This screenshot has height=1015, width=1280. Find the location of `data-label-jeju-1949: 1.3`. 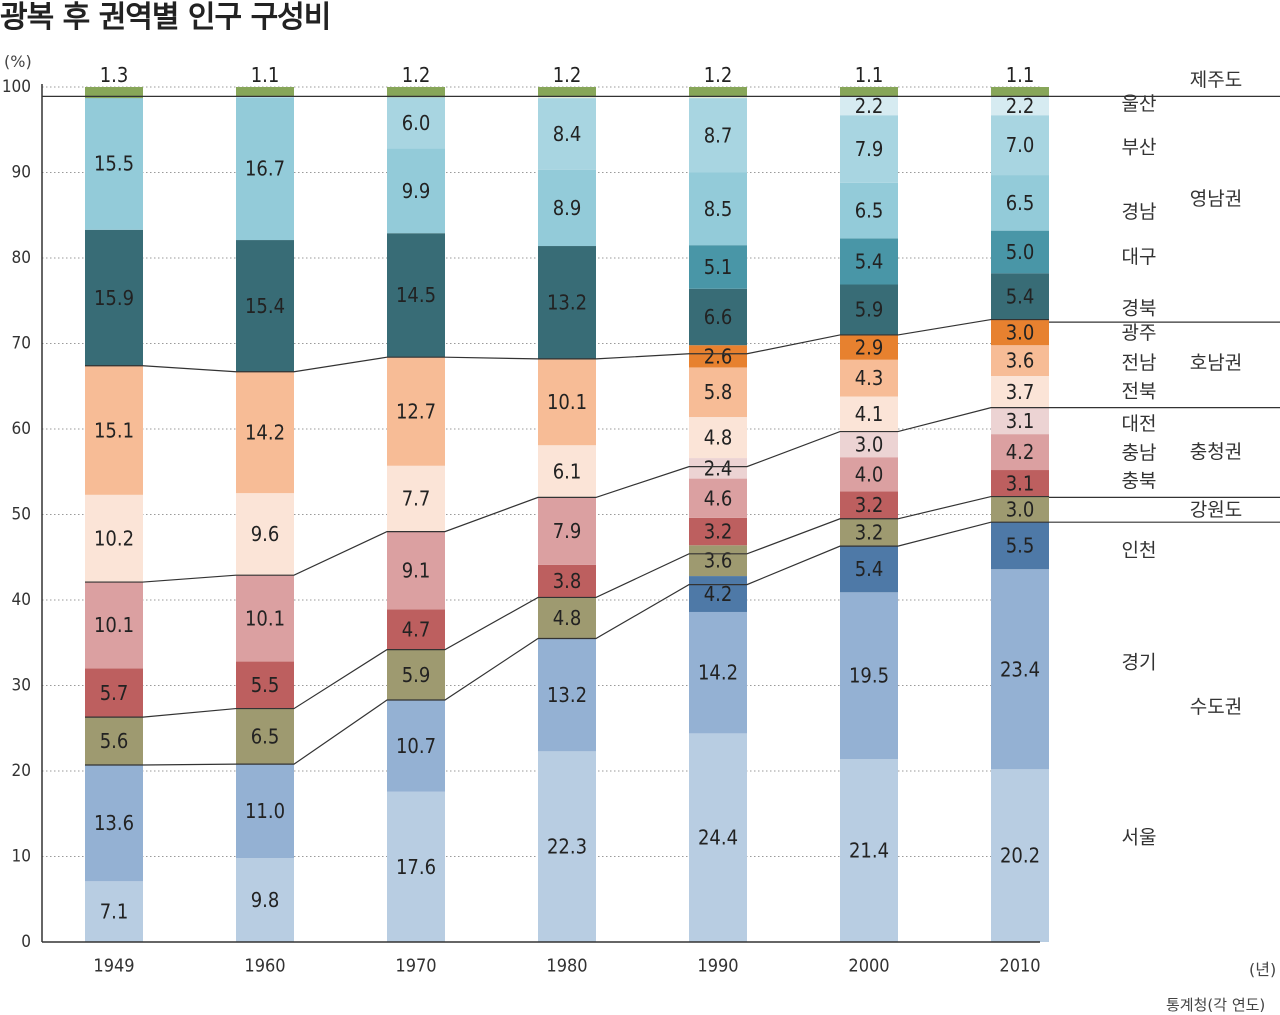

data-label-jeju-1949: 1.3 is located at coordinates (114, 75).